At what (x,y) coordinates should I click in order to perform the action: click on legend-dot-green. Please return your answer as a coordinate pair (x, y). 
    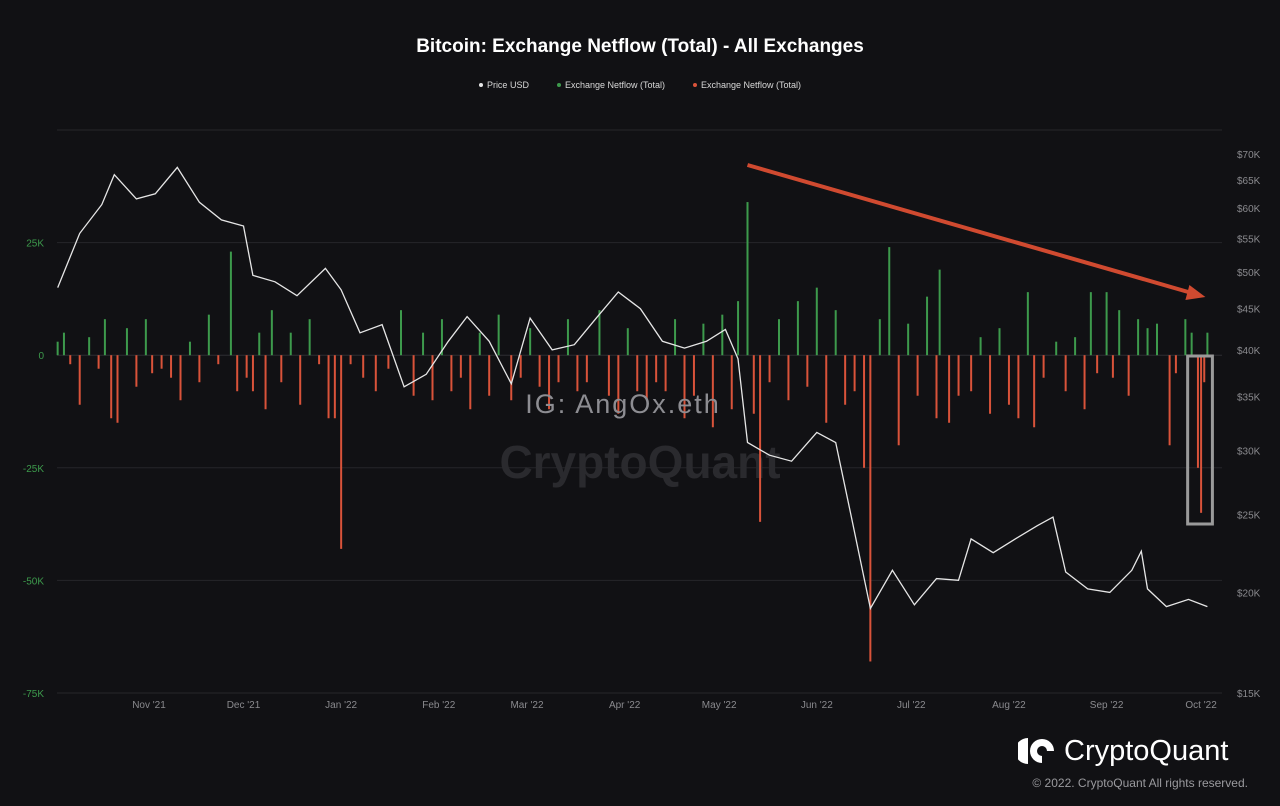
    Looking at the image, I should click on (558, 85).